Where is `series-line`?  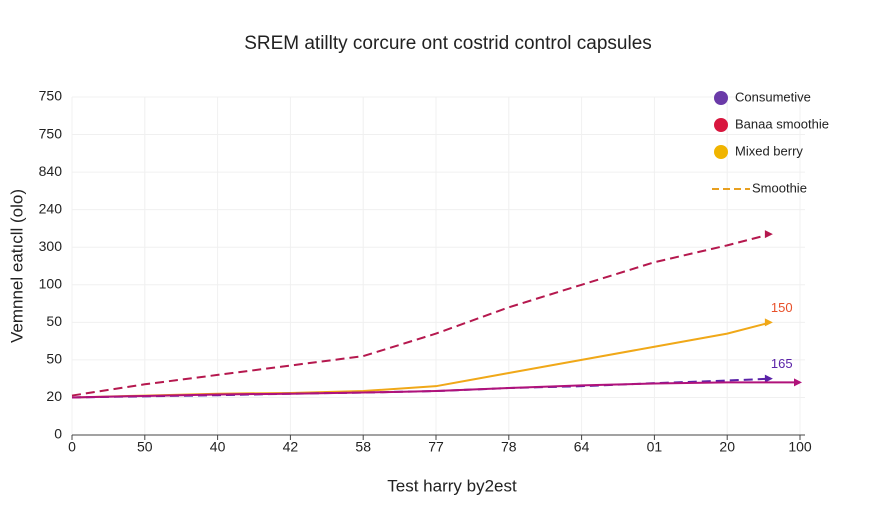 series-line is located at coordinates (435, 390).